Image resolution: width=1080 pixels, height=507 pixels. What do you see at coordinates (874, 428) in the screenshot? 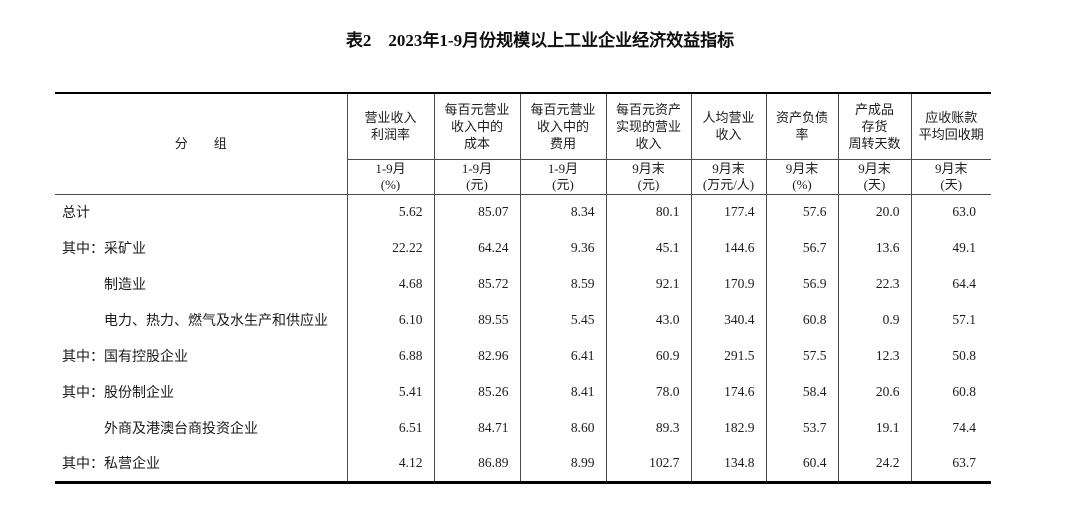
I see `value-cell: 19.1` at bounding box center [874, 428].